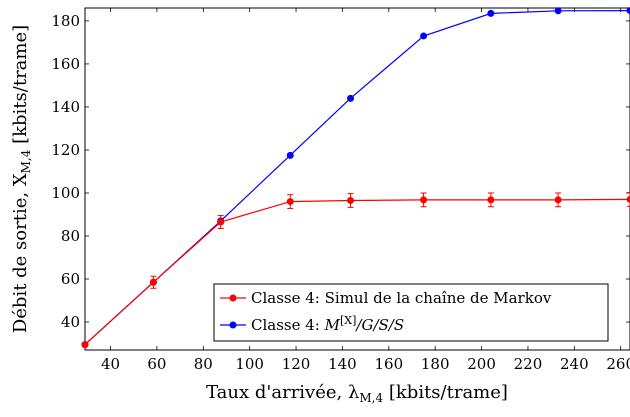 The height and width of the screenshot is (417, 630). Describe the element at coordinates (70, 236) in the screenshot. I see `y-tick-label-2: 80` at that location.